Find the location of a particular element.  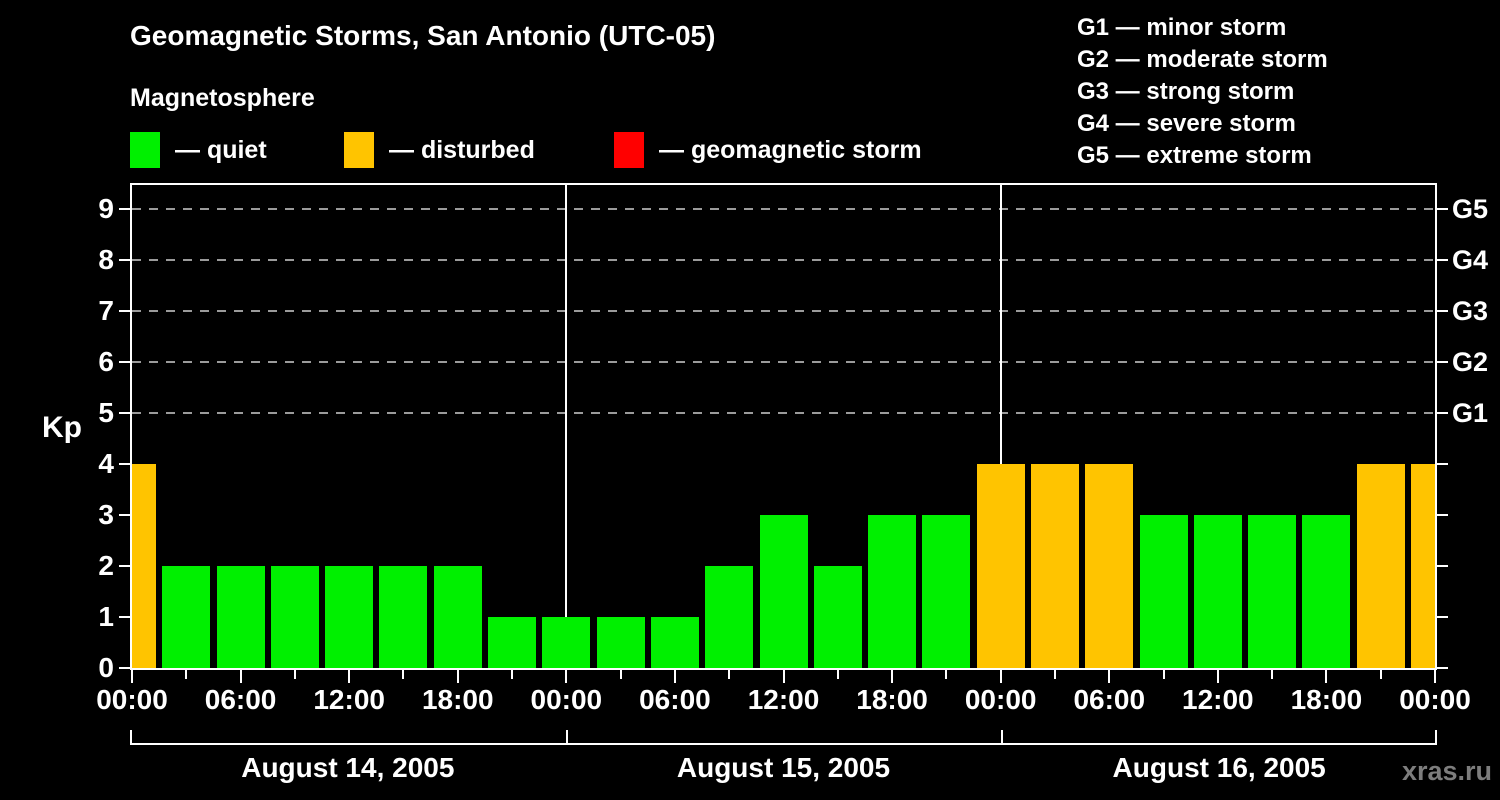

gridline-kp9 is located at coordinates (783, 209).